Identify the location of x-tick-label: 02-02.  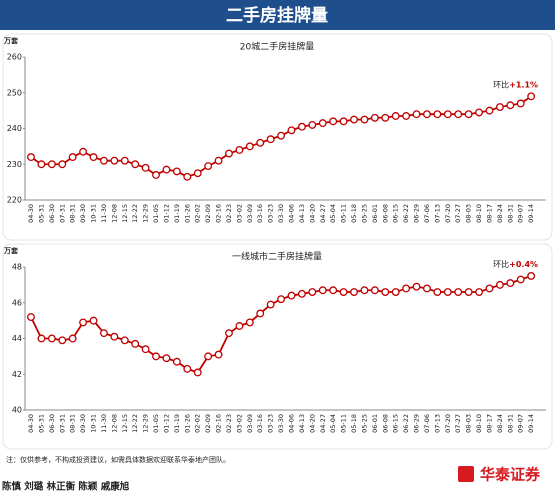
(198, 213).